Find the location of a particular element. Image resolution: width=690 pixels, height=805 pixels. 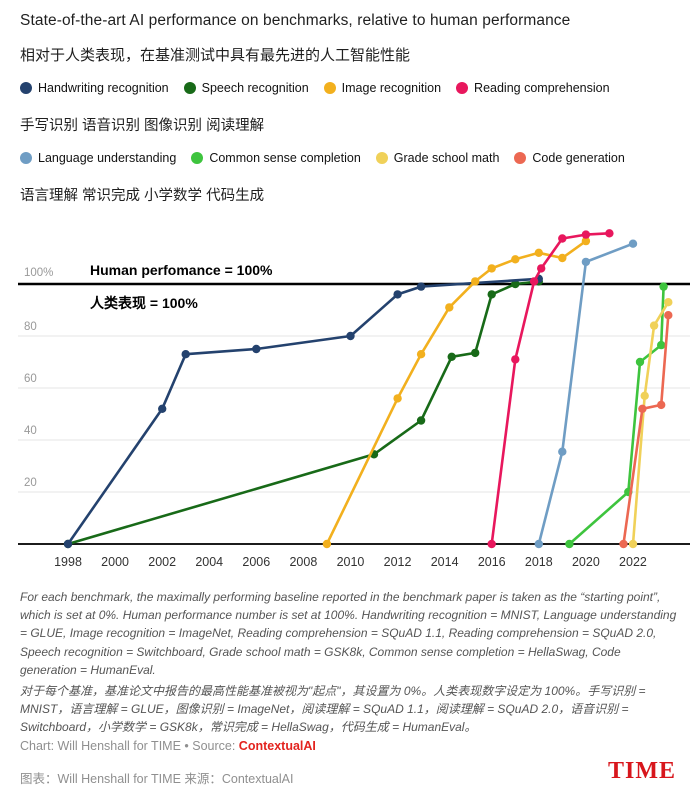

legend-row-2-cn: 语言理解 常识完成 小学数学 代码生成 is located at coordinates (142, 196).